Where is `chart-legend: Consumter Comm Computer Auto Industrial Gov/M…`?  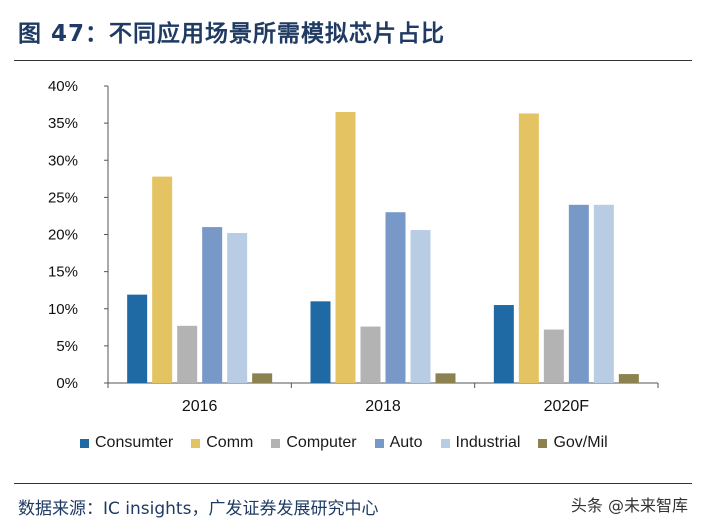 chart-legend: Consumter Comm Computer Auto Industrial Gov/M… is located at coordinates (353, 443).